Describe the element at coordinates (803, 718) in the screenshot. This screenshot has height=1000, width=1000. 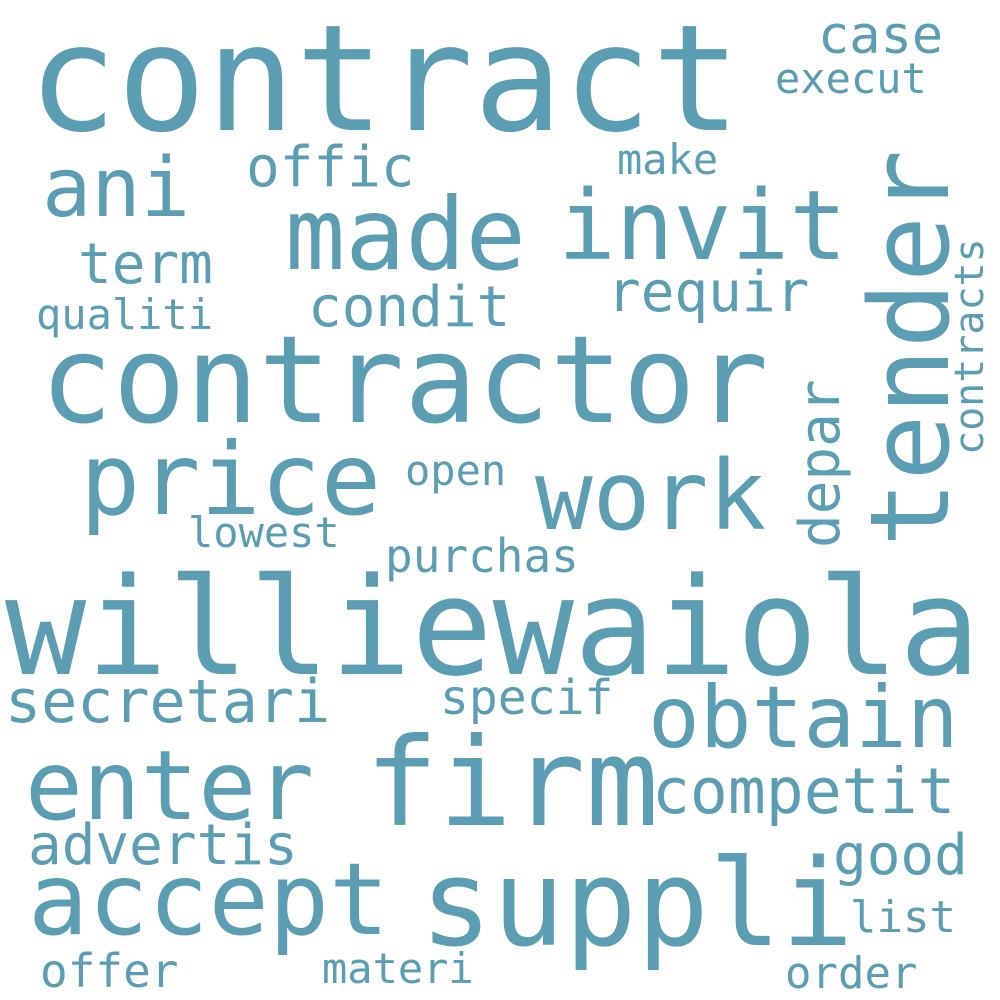
I see `word-obtain: obtain` at that location.